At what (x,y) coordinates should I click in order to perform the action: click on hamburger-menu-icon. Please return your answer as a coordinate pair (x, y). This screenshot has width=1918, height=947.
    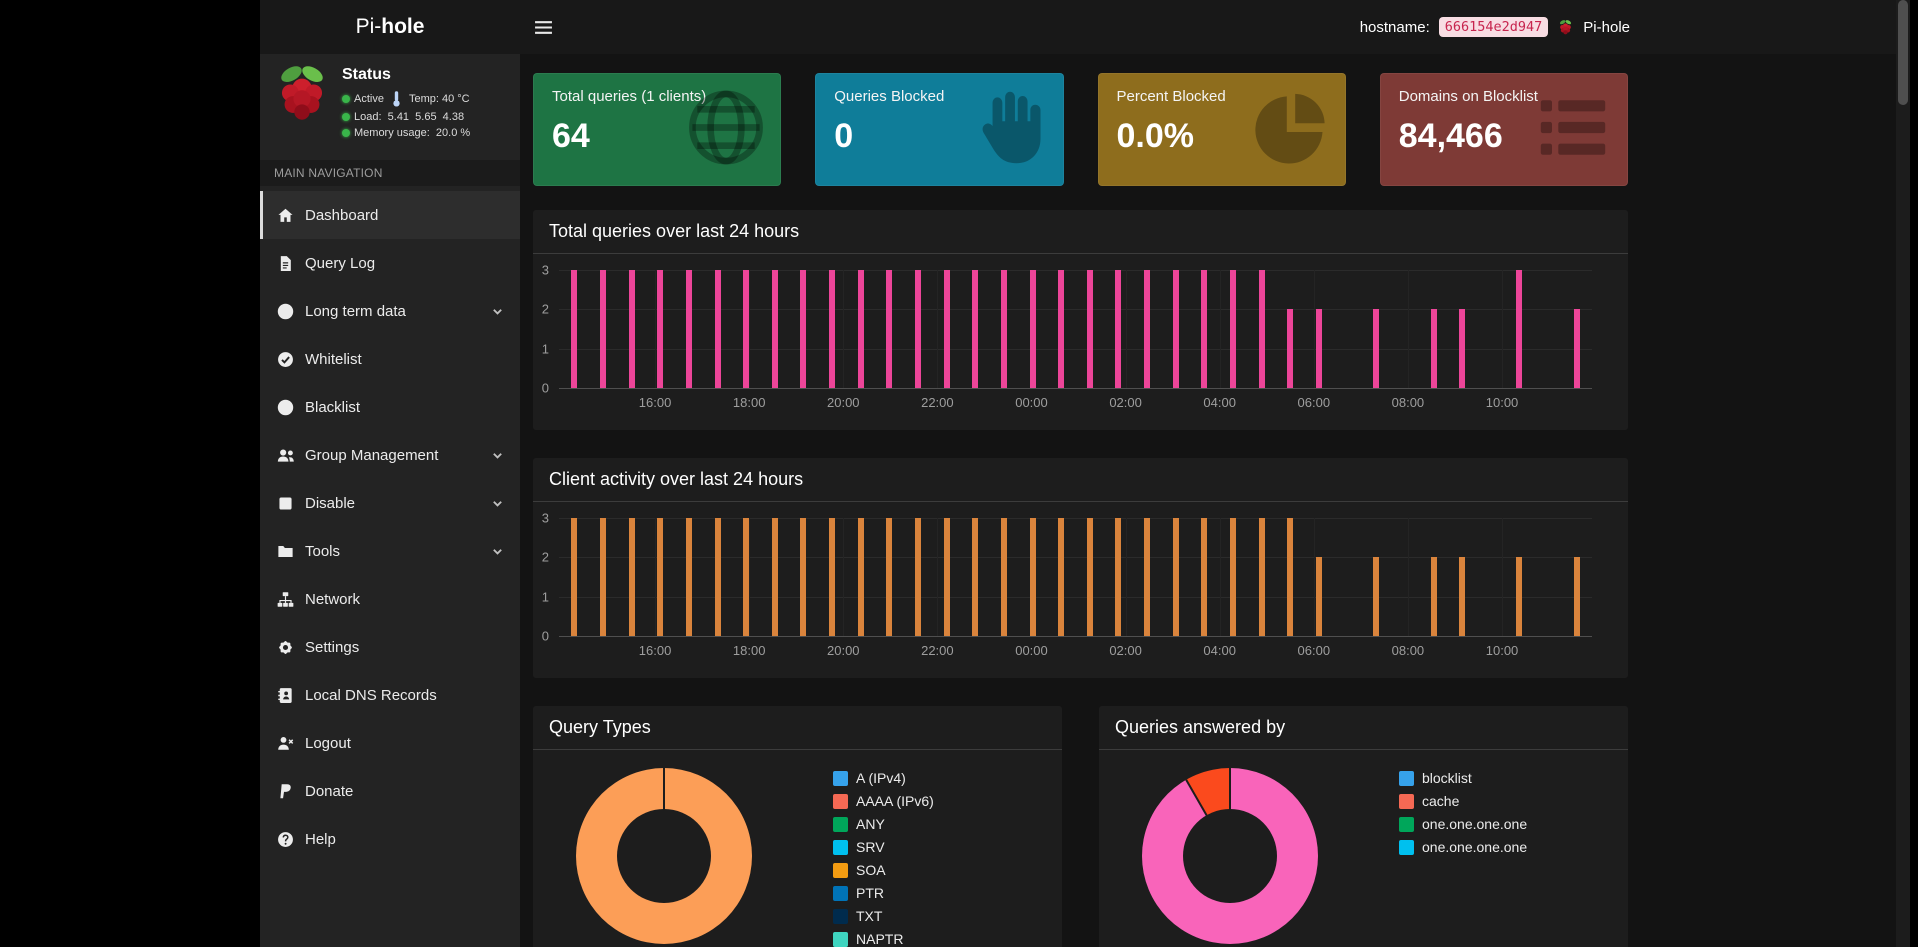
    Looking at the image, I should click on (543, 27).